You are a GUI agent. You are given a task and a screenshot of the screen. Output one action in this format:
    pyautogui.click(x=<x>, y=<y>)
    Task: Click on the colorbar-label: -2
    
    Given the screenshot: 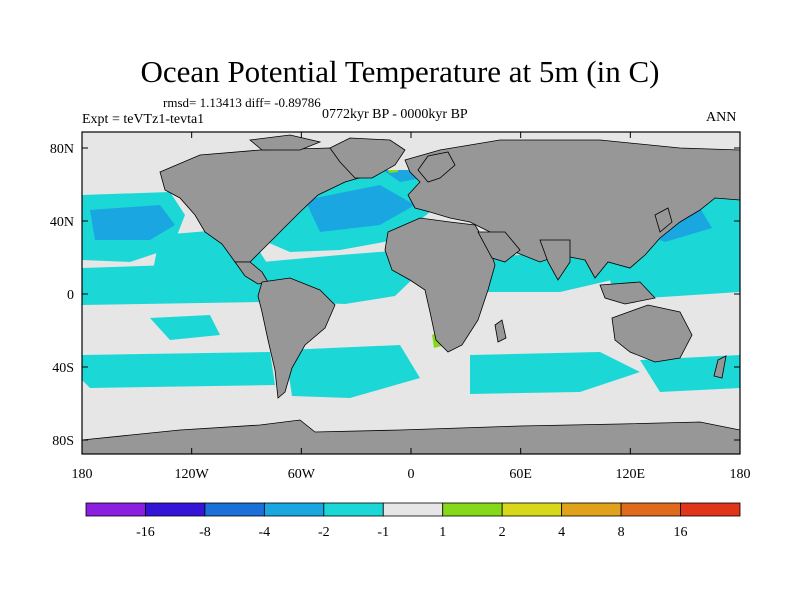 What is the action you would take?
    pyautogui.click(x=324, y=532)
    